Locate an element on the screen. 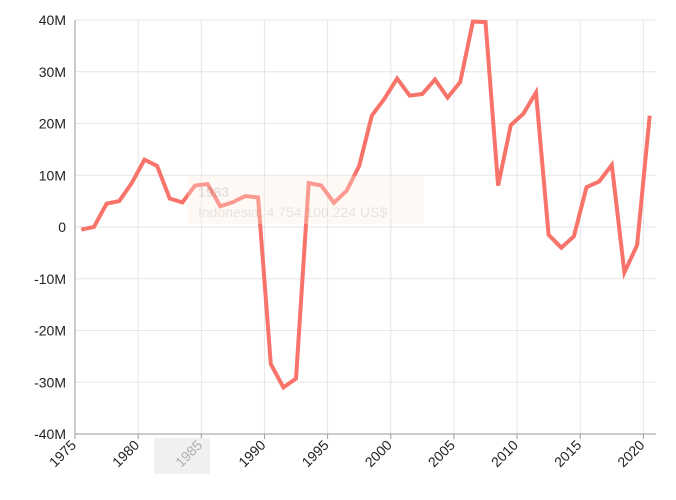 The height and width of the screenshot is (500, 676). y-tick-label: -10M is located at coordinates (50, 279).